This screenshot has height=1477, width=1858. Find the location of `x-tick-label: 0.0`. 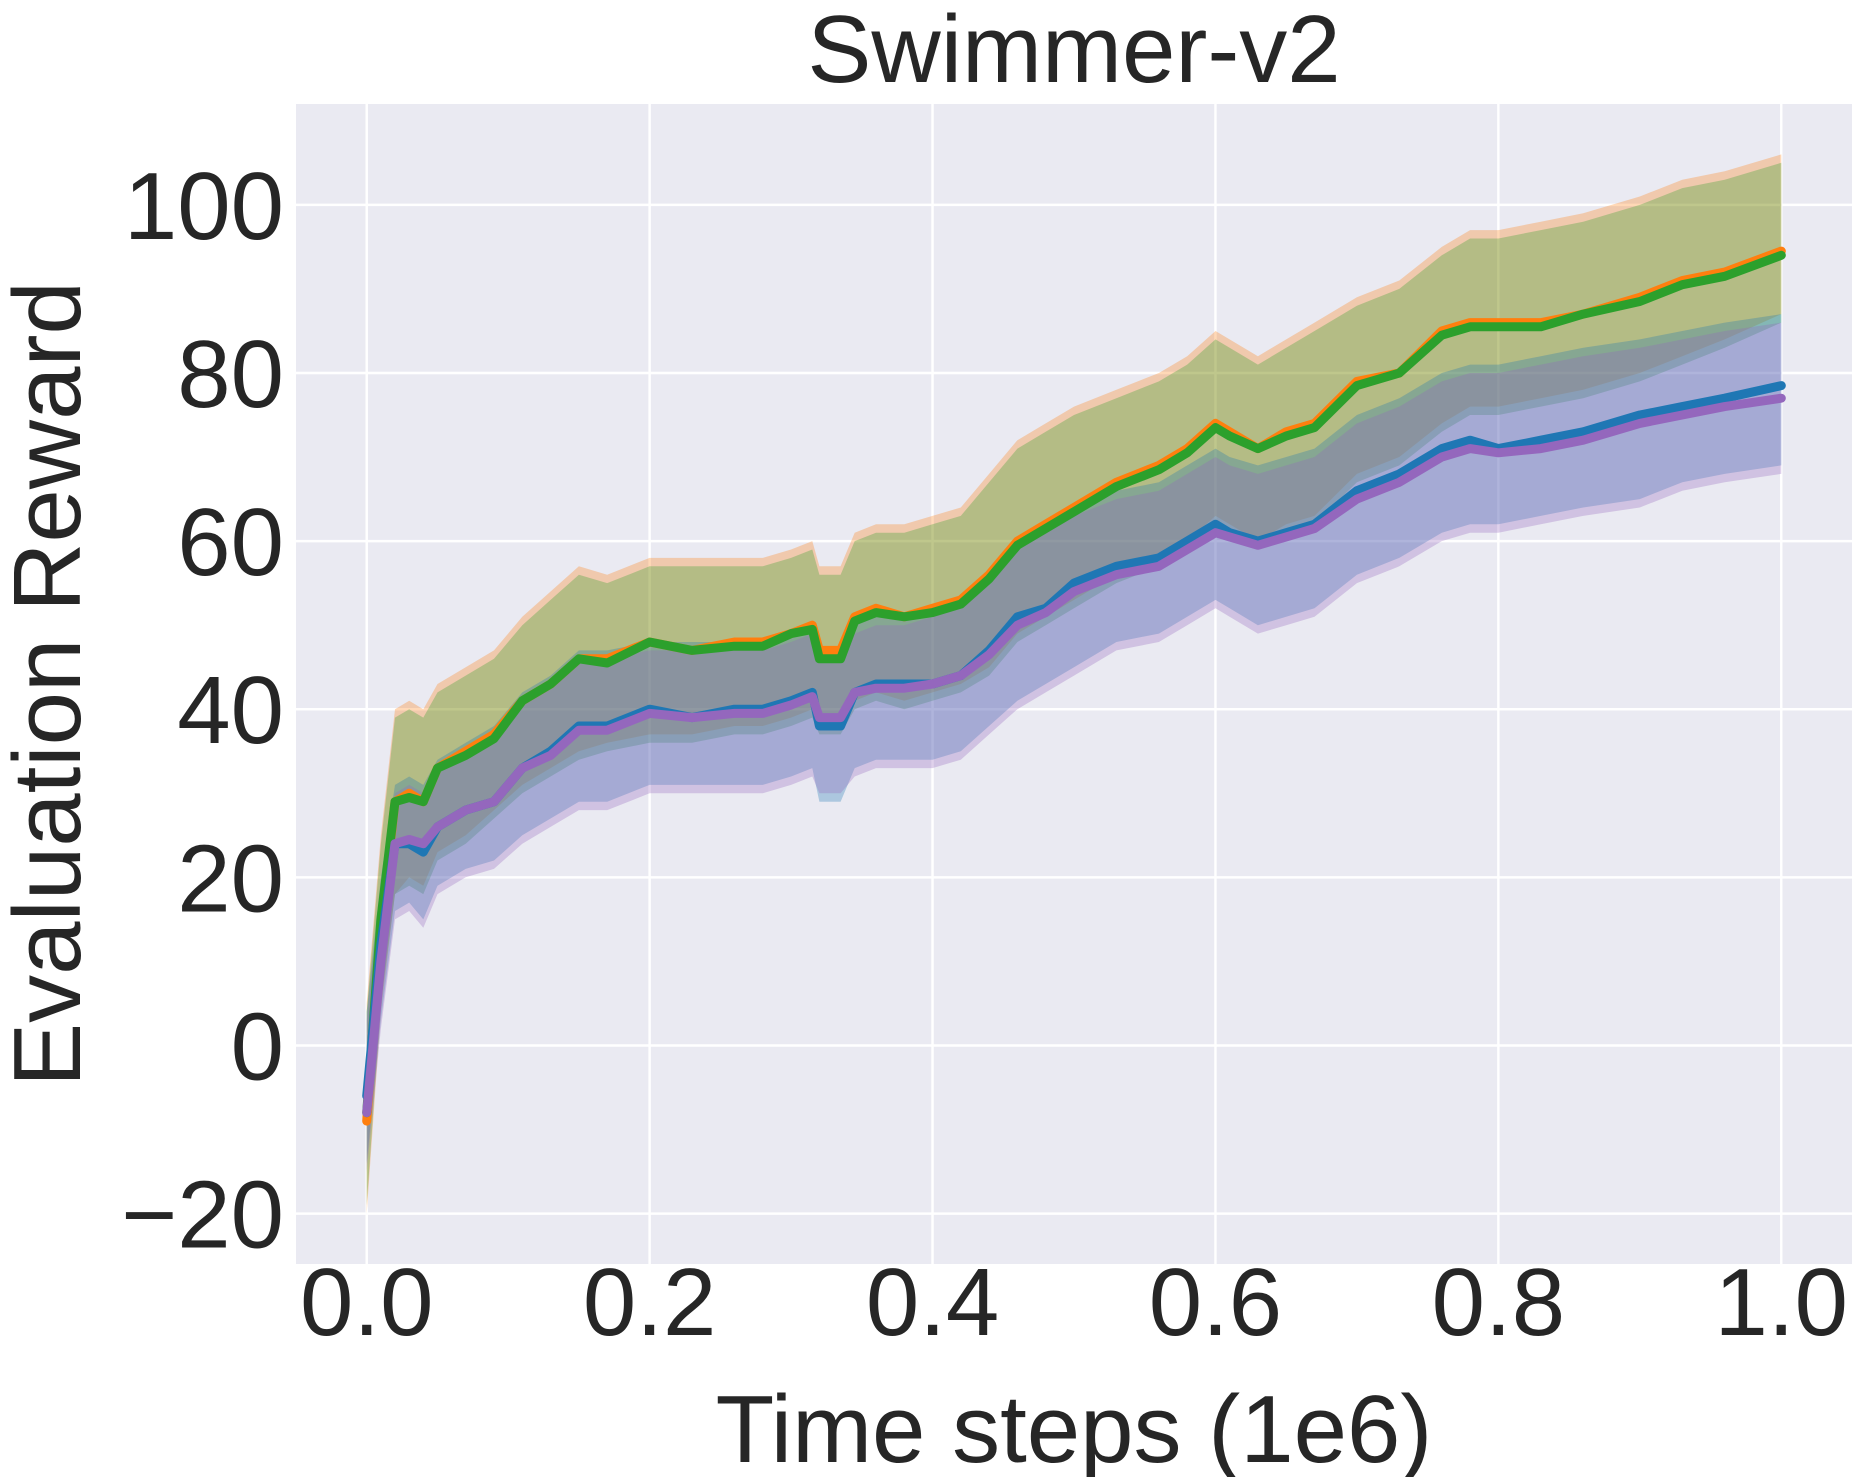

x-tick-label: 0.0 is located at coordinates (366, 1302).